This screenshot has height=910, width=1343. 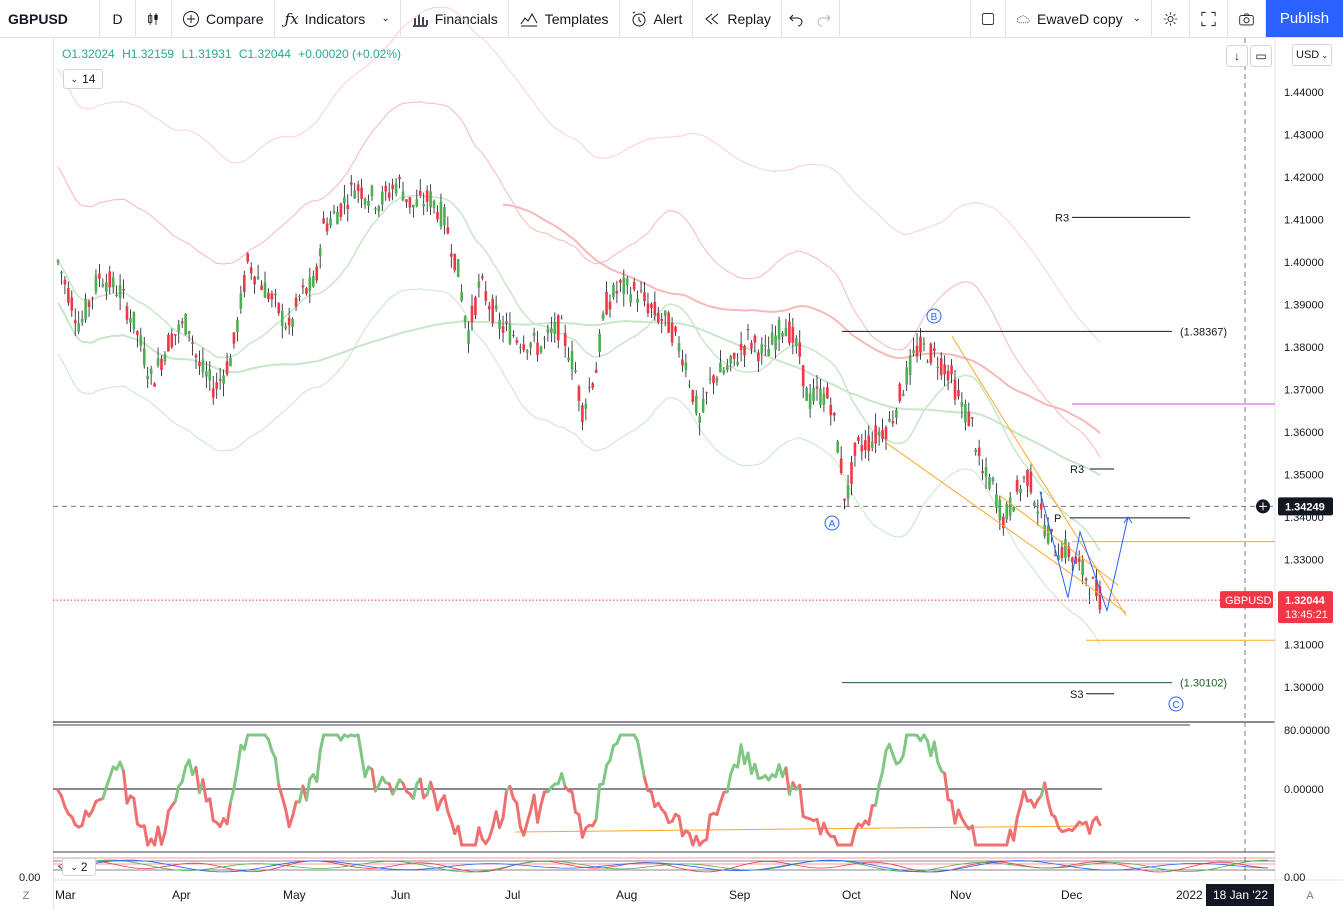 I want to click on wave-circle-wave_c, so click(x=1176, y=704).